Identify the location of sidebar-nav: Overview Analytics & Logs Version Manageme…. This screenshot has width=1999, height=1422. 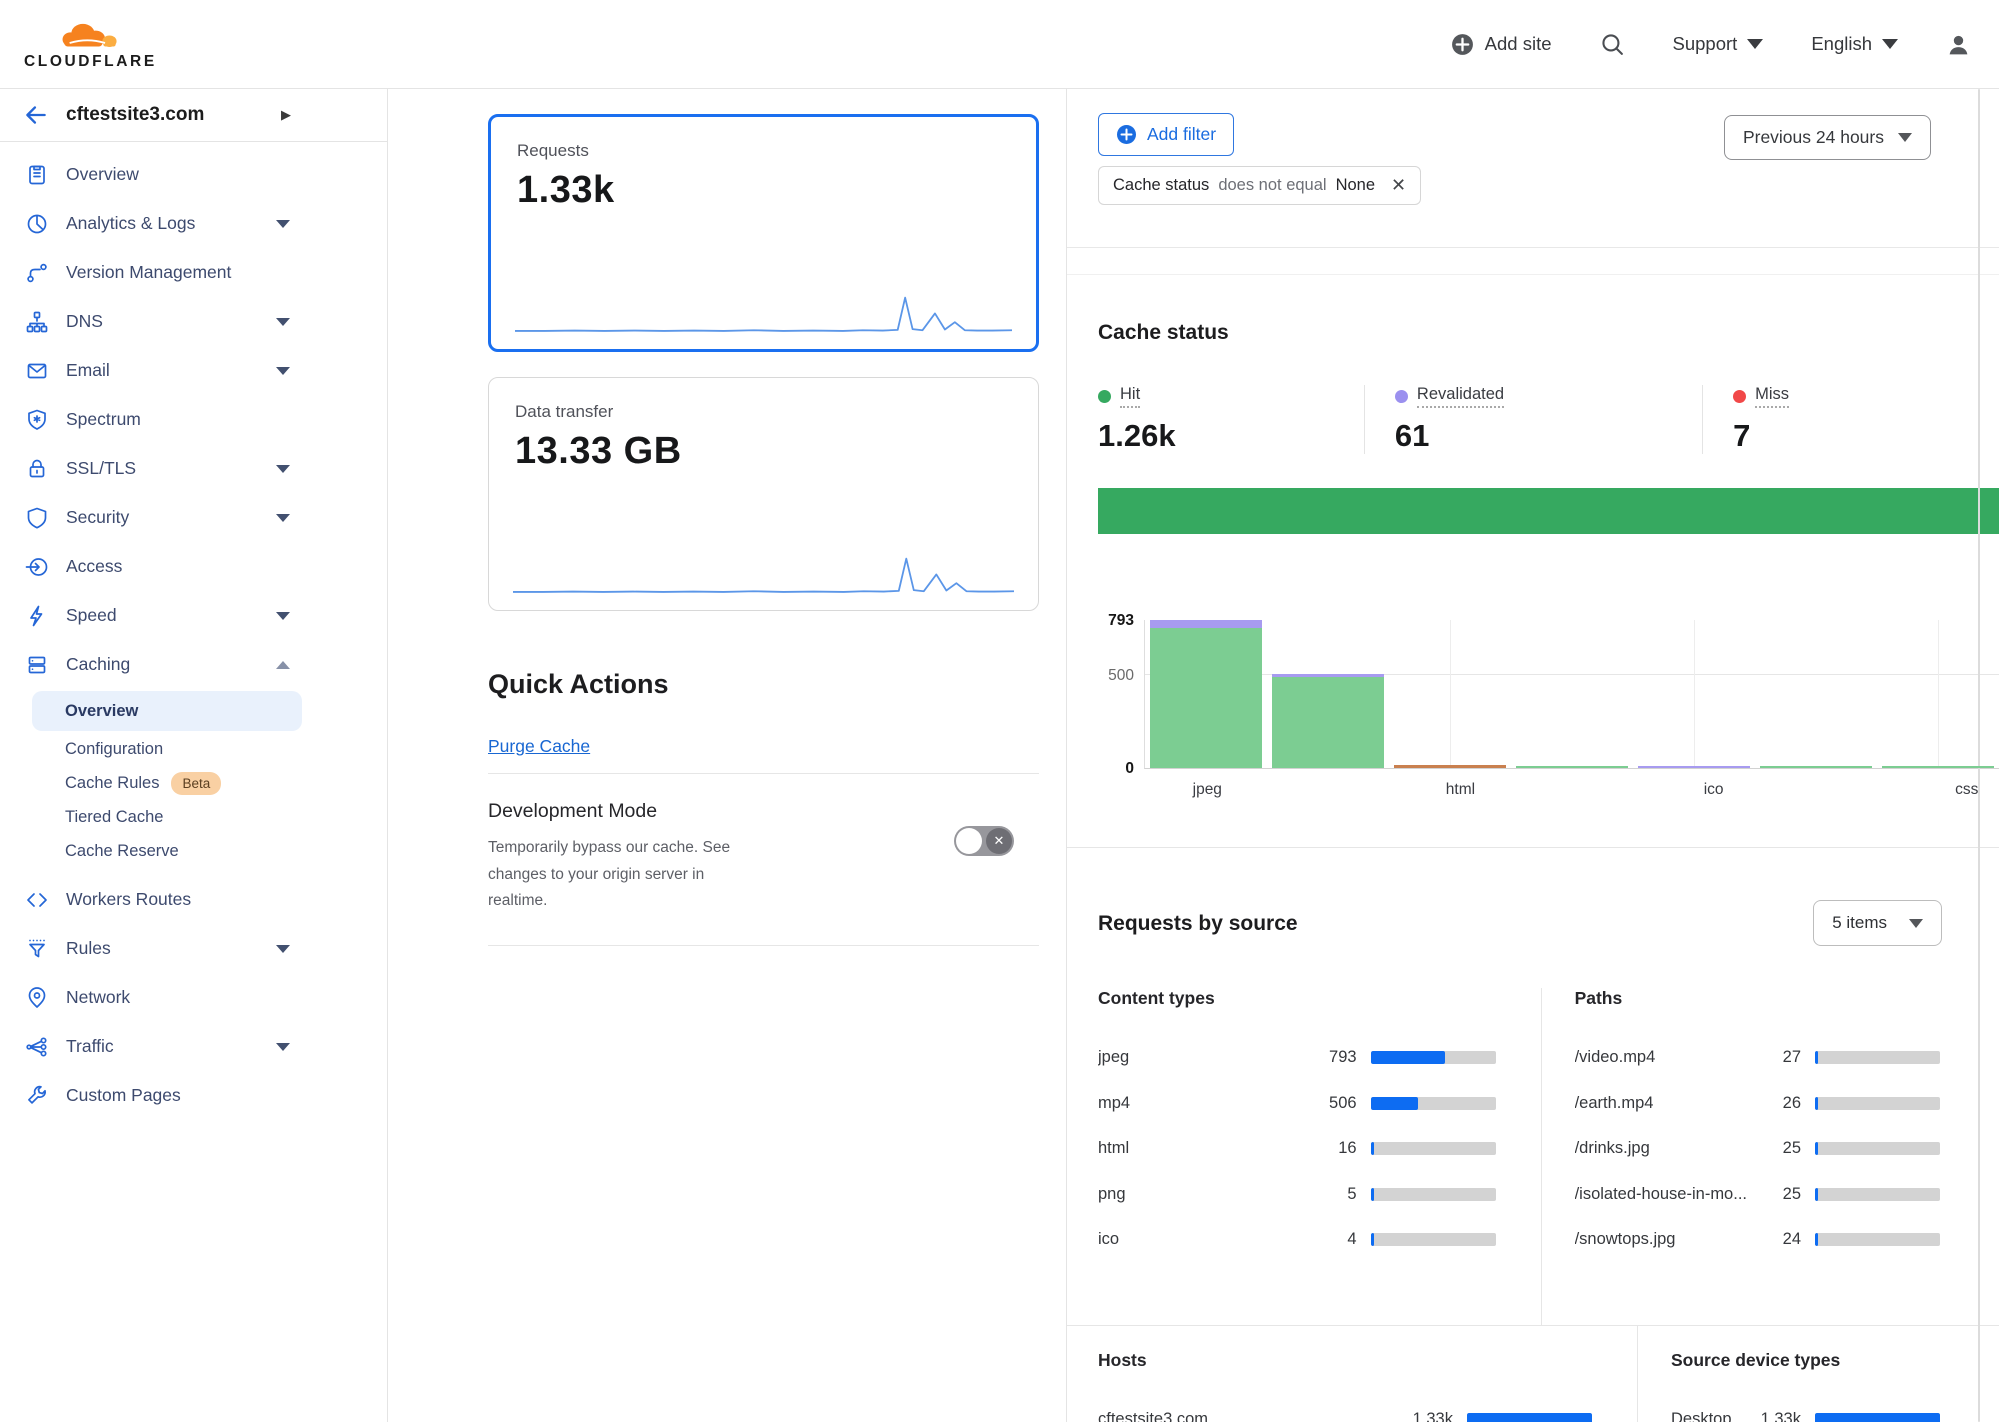
(193, 631).